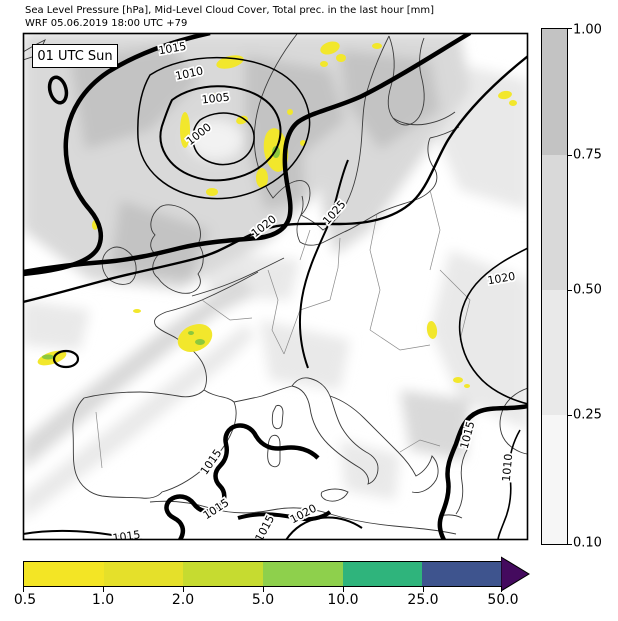 Image resolution: width=618 pixels, height=621 pixels. What do you see at coordinates (587, 543) in the screenshot?
I see `cloud-colorbar-label: 0.10` at bounding box center [587, 543].